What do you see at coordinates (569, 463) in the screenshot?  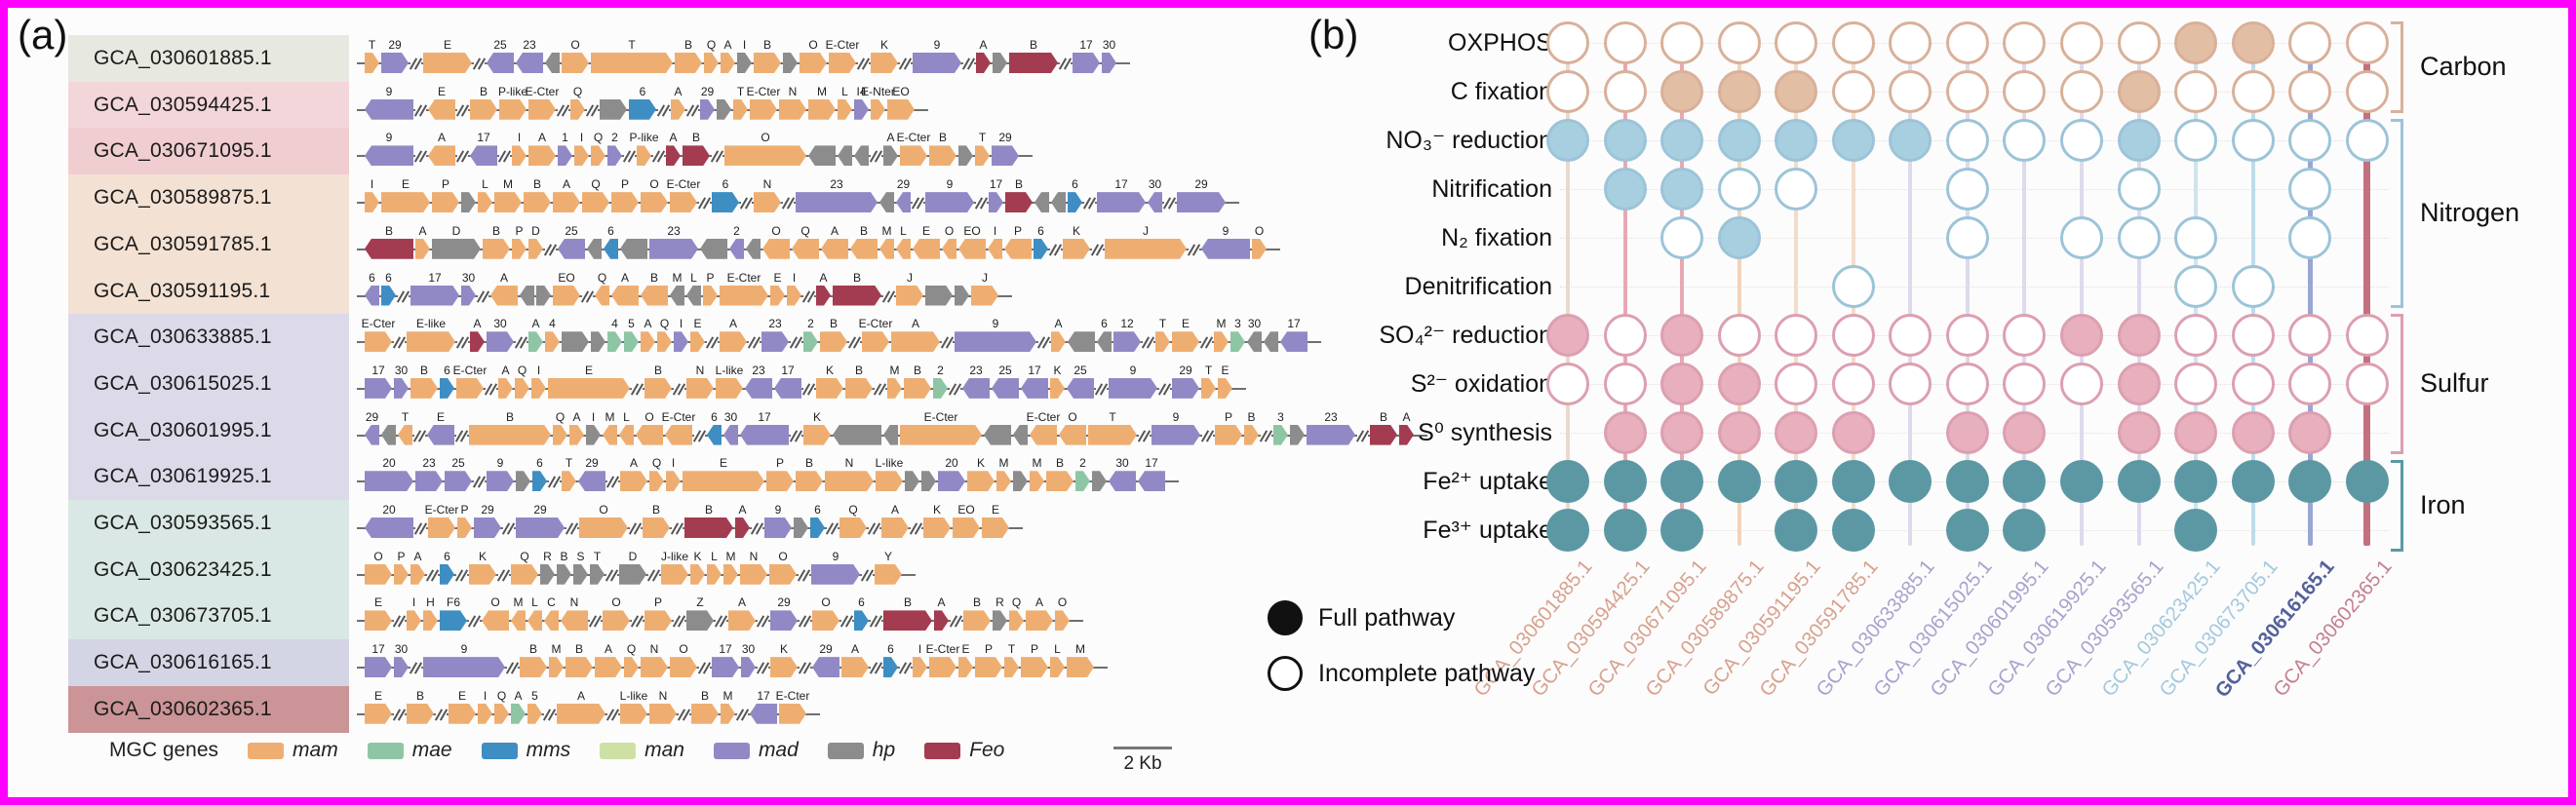 I see `gene-label: T` at bounding box center [569, 463].